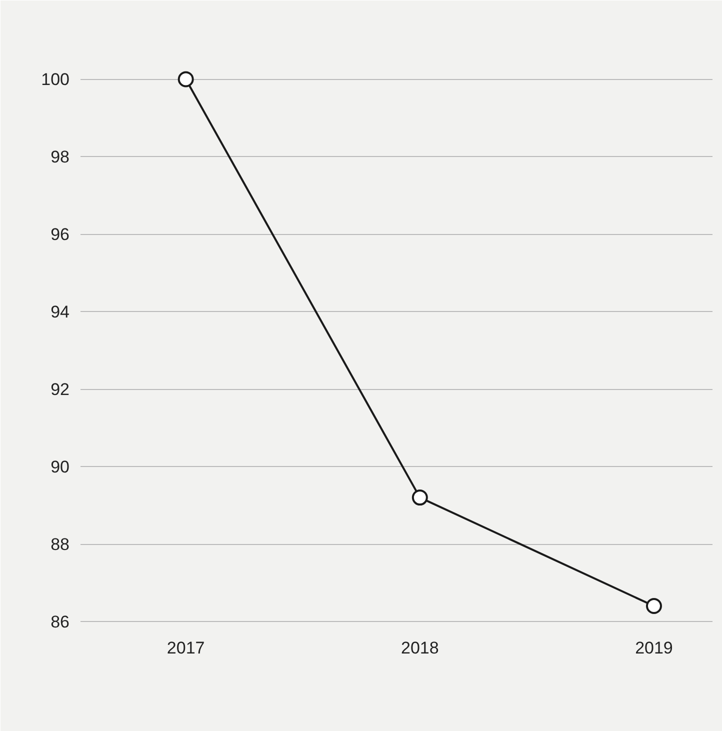 Image resolution: width=722 pixels, height=731 pixels. I want to click on x-tick-label: 2017, so click(185, 648).